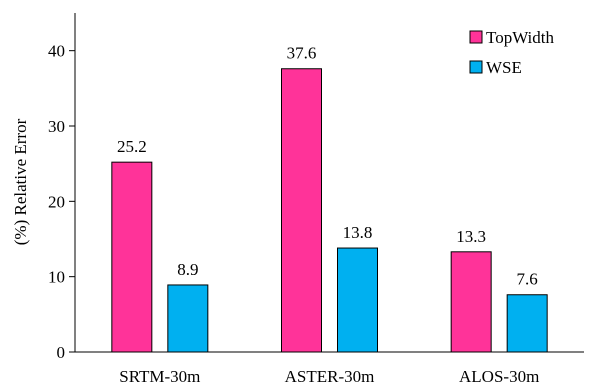 The height and width of the screenshot is (387, 595). Describe the element at coordinates (56, 277) in the screenshot. I see `y-tick-label: 10` at that location.